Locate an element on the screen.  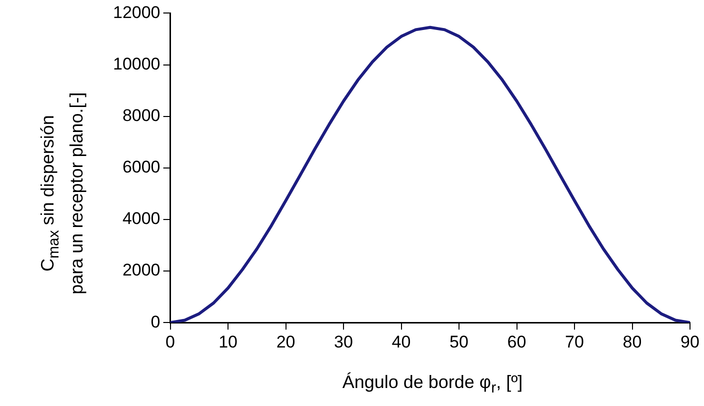
y-tick-label: 2000 is located at coordinates (141, 270).